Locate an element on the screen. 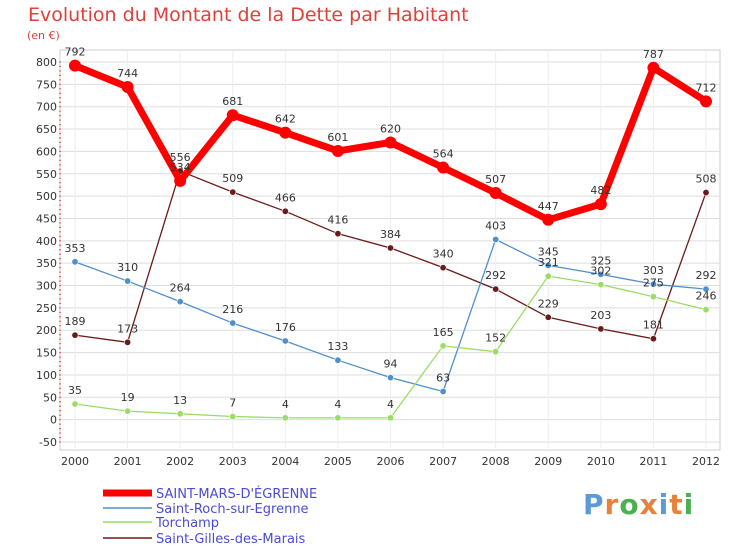 The height and width of the screenshot is (550, 750). legend-label: SAINT-MARS-D'ÉGRENNE is located at coordinates (236, 494).